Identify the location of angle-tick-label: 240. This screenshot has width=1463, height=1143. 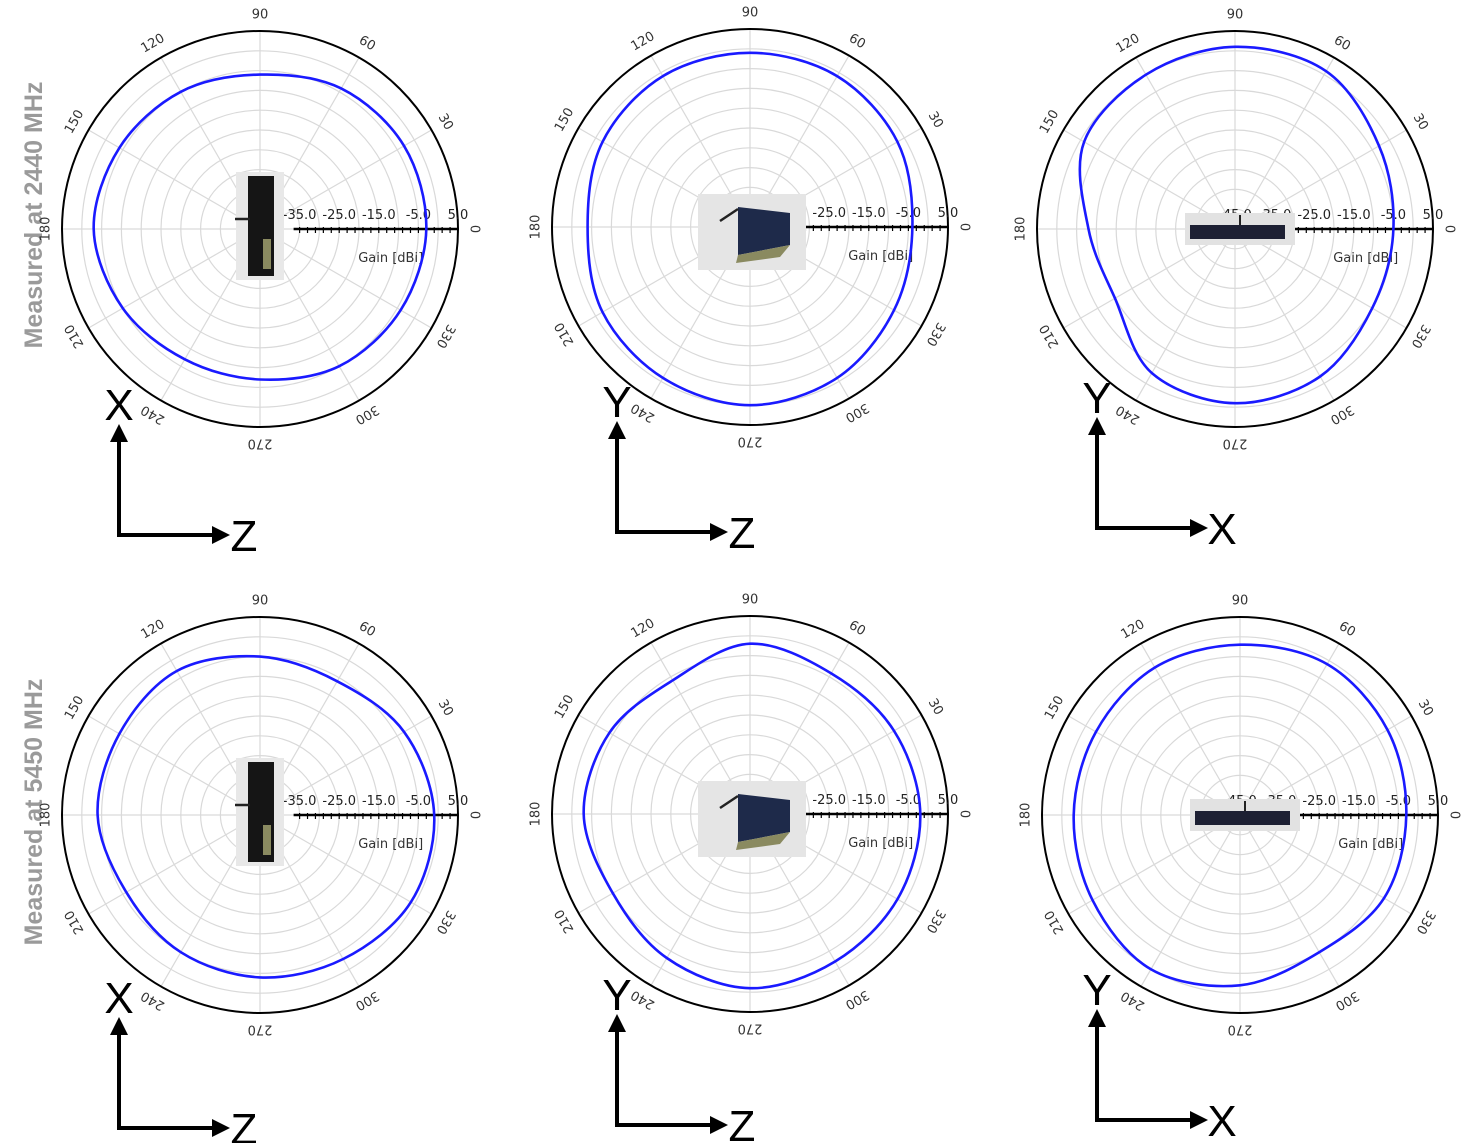
(152, 1000).